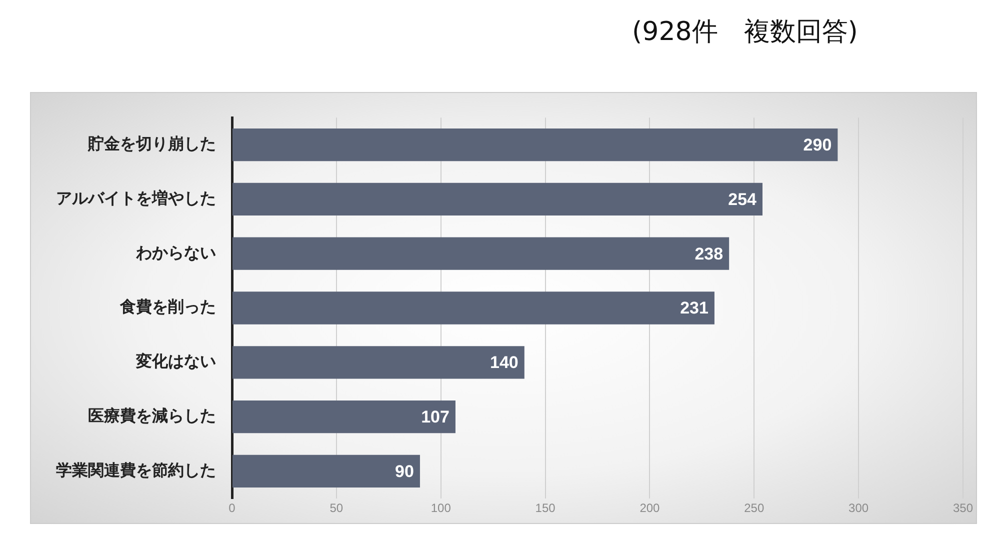 This screenshot has height=540, width=994. What do you see at coordinates (136, 470) in the screenshot?
I see `y-tick-label: 学業関連費を節約した` at bounding box center [136, 470].